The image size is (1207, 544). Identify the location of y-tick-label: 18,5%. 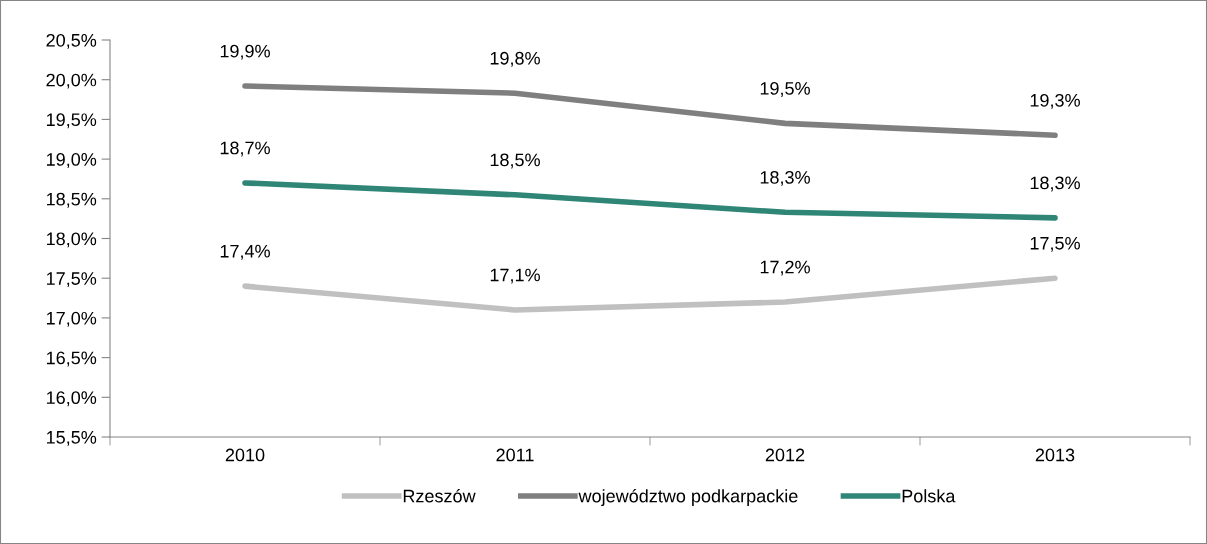
(71, 200).